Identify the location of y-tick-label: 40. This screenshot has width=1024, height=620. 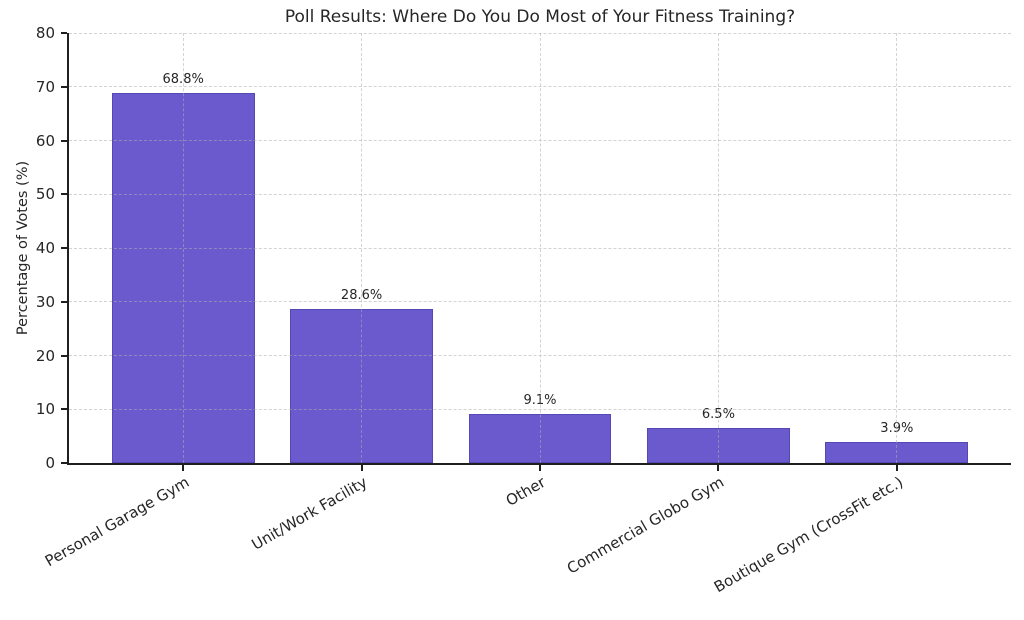
(45, 248).